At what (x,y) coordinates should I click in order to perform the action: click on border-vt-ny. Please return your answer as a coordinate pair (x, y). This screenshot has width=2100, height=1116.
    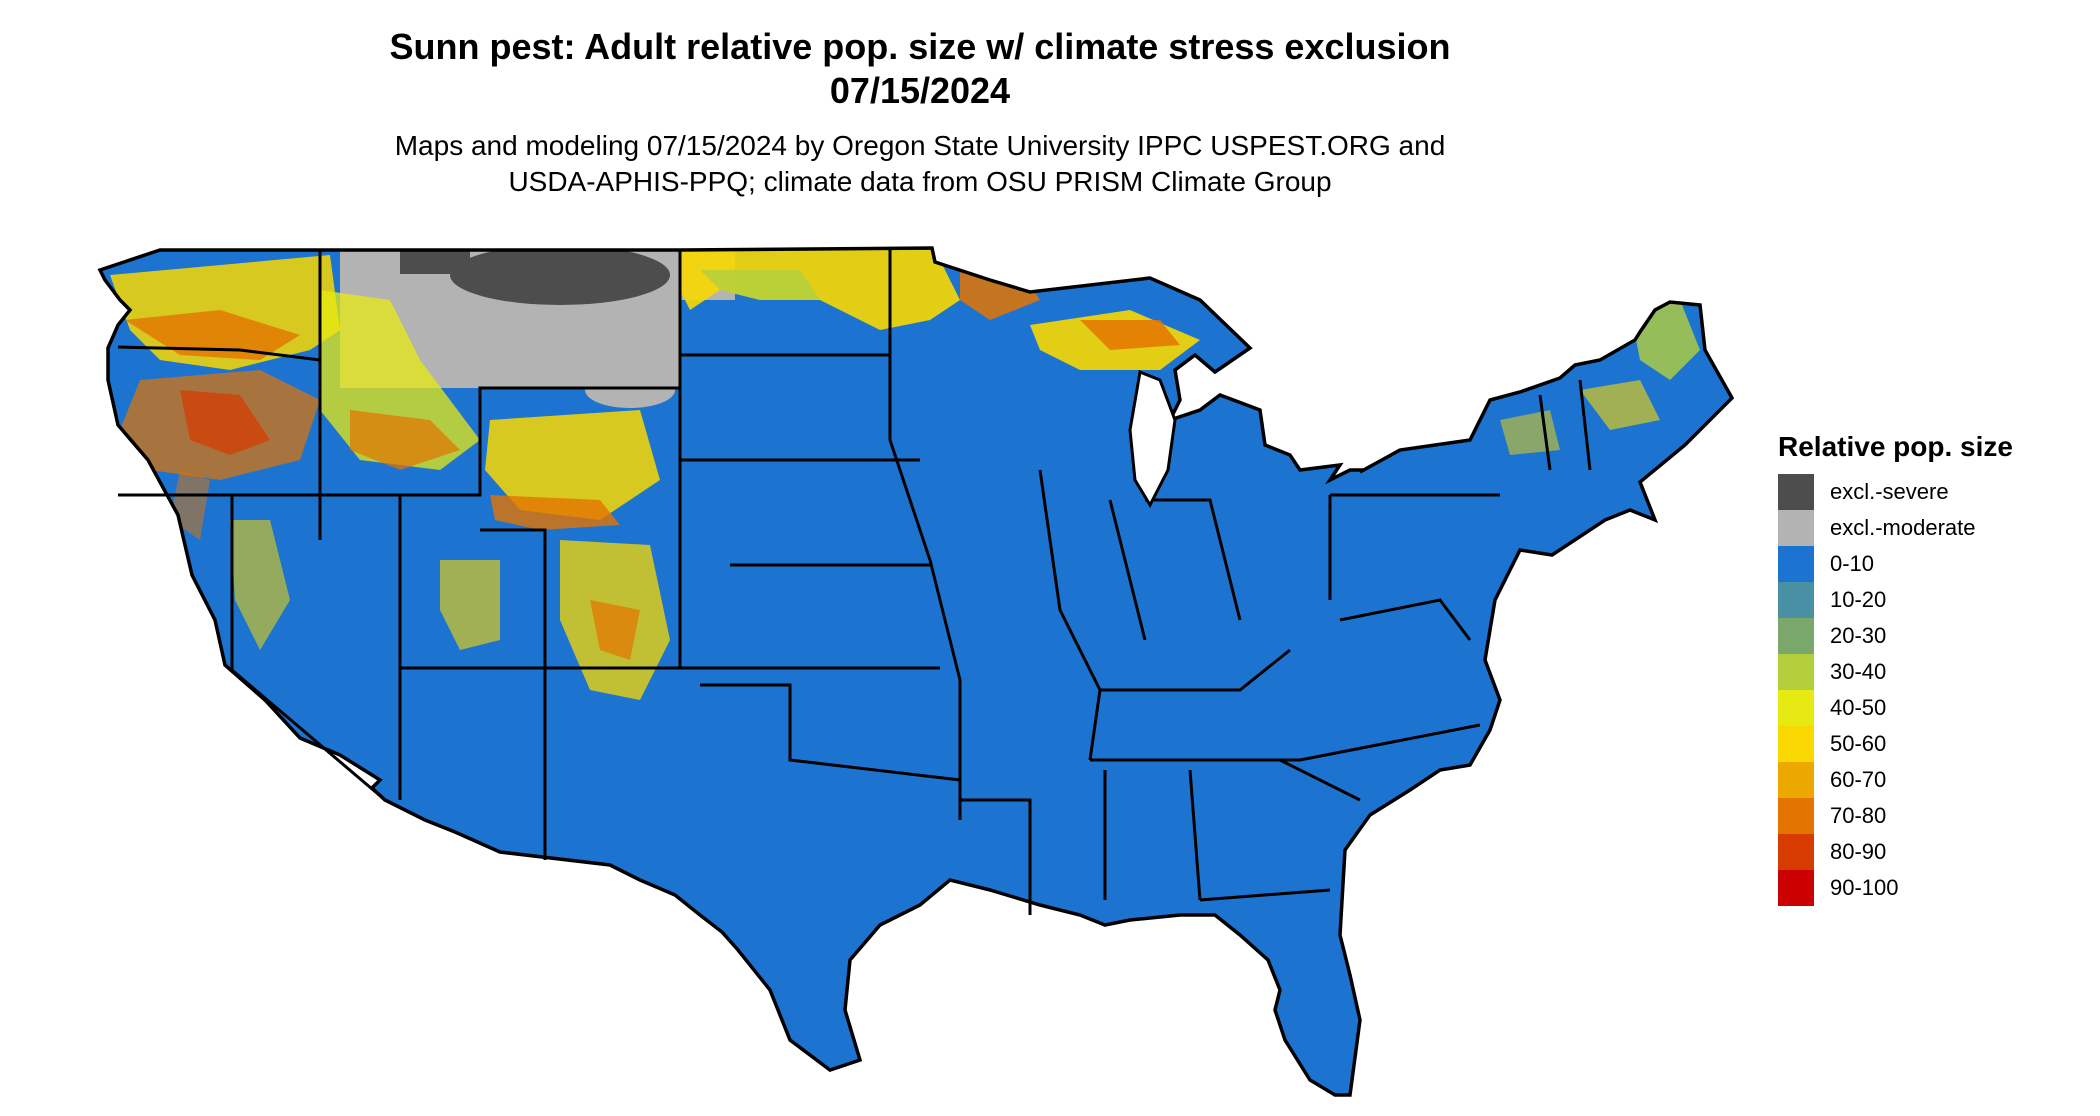
    Looking at the image, I should click on (1545, 432).